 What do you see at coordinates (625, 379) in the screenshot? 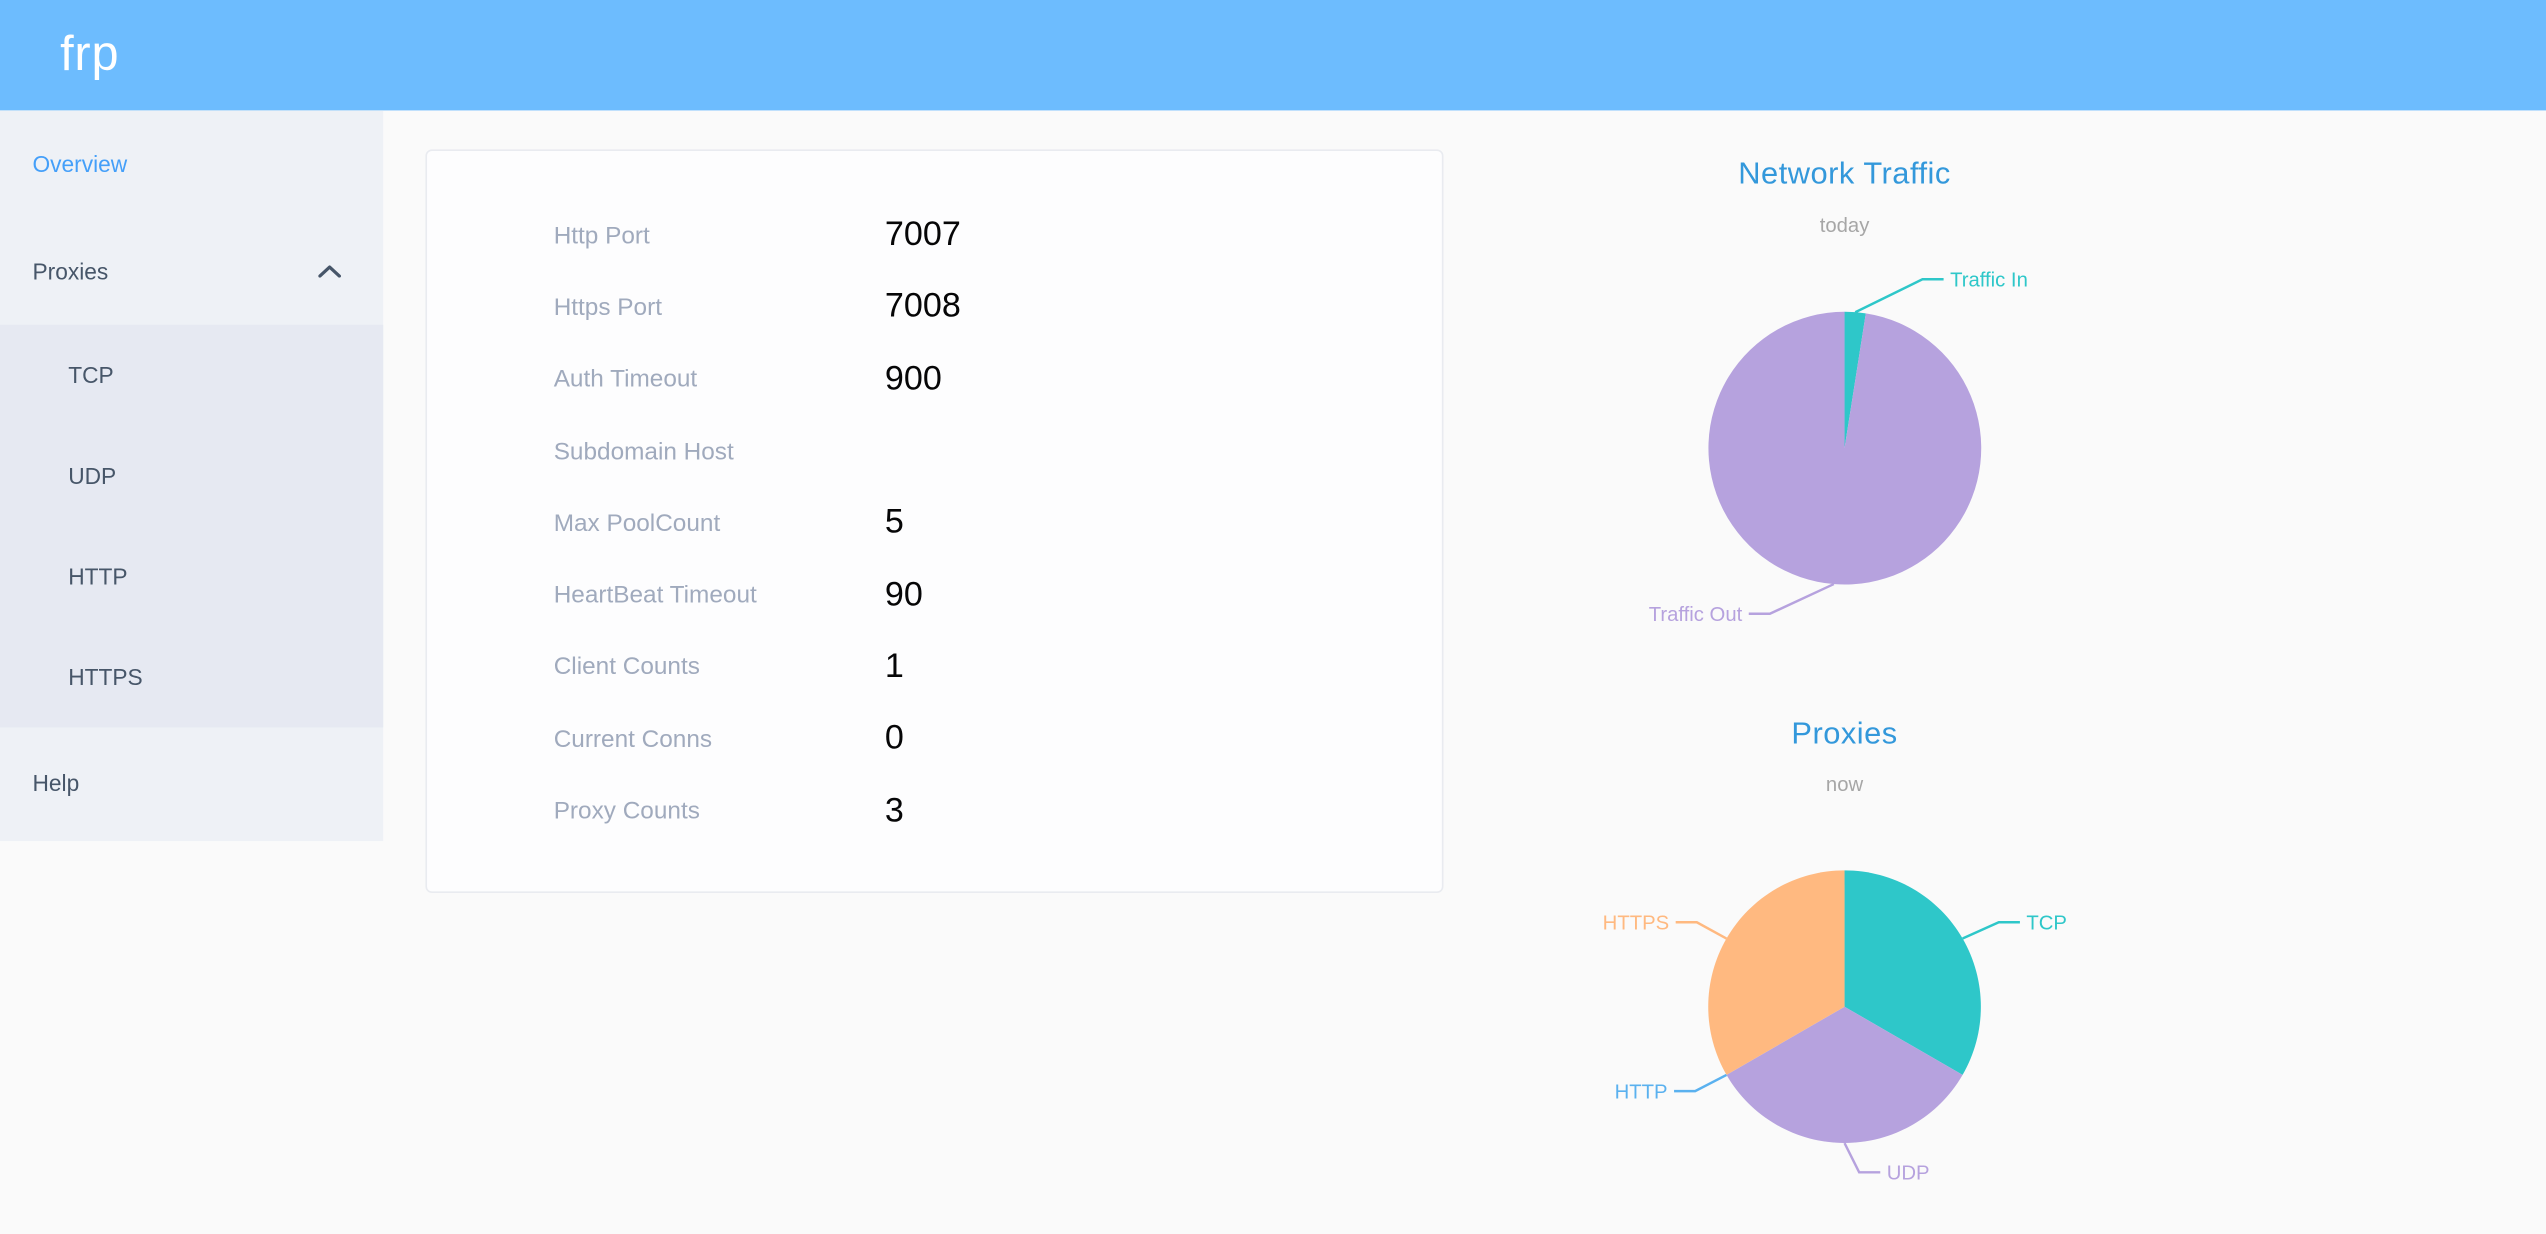
I see `info-label: Auth Timeout` at bounding box center [625, 379].